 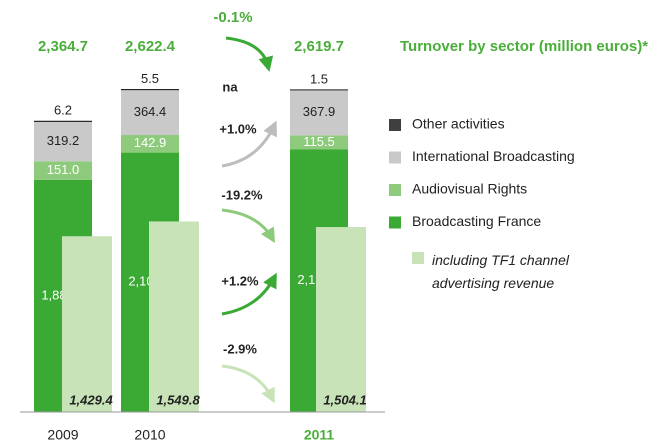 What do you see at coordinates (319, 435) in the screenshot?
I see `x-tick-label: 2011` at bounding box center [319, 435].